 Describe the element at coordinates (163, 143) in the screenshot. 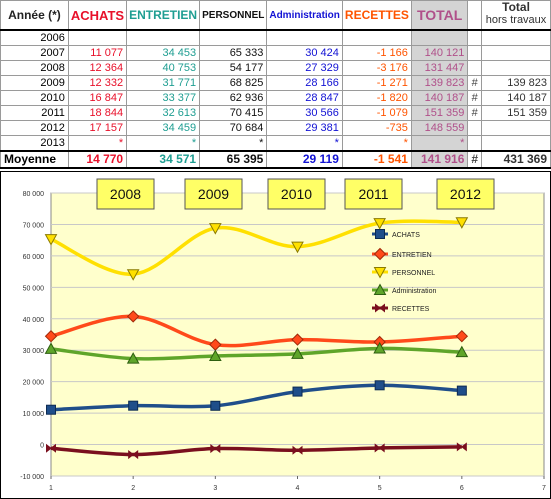

I see `cell-entretien: *` at that location.